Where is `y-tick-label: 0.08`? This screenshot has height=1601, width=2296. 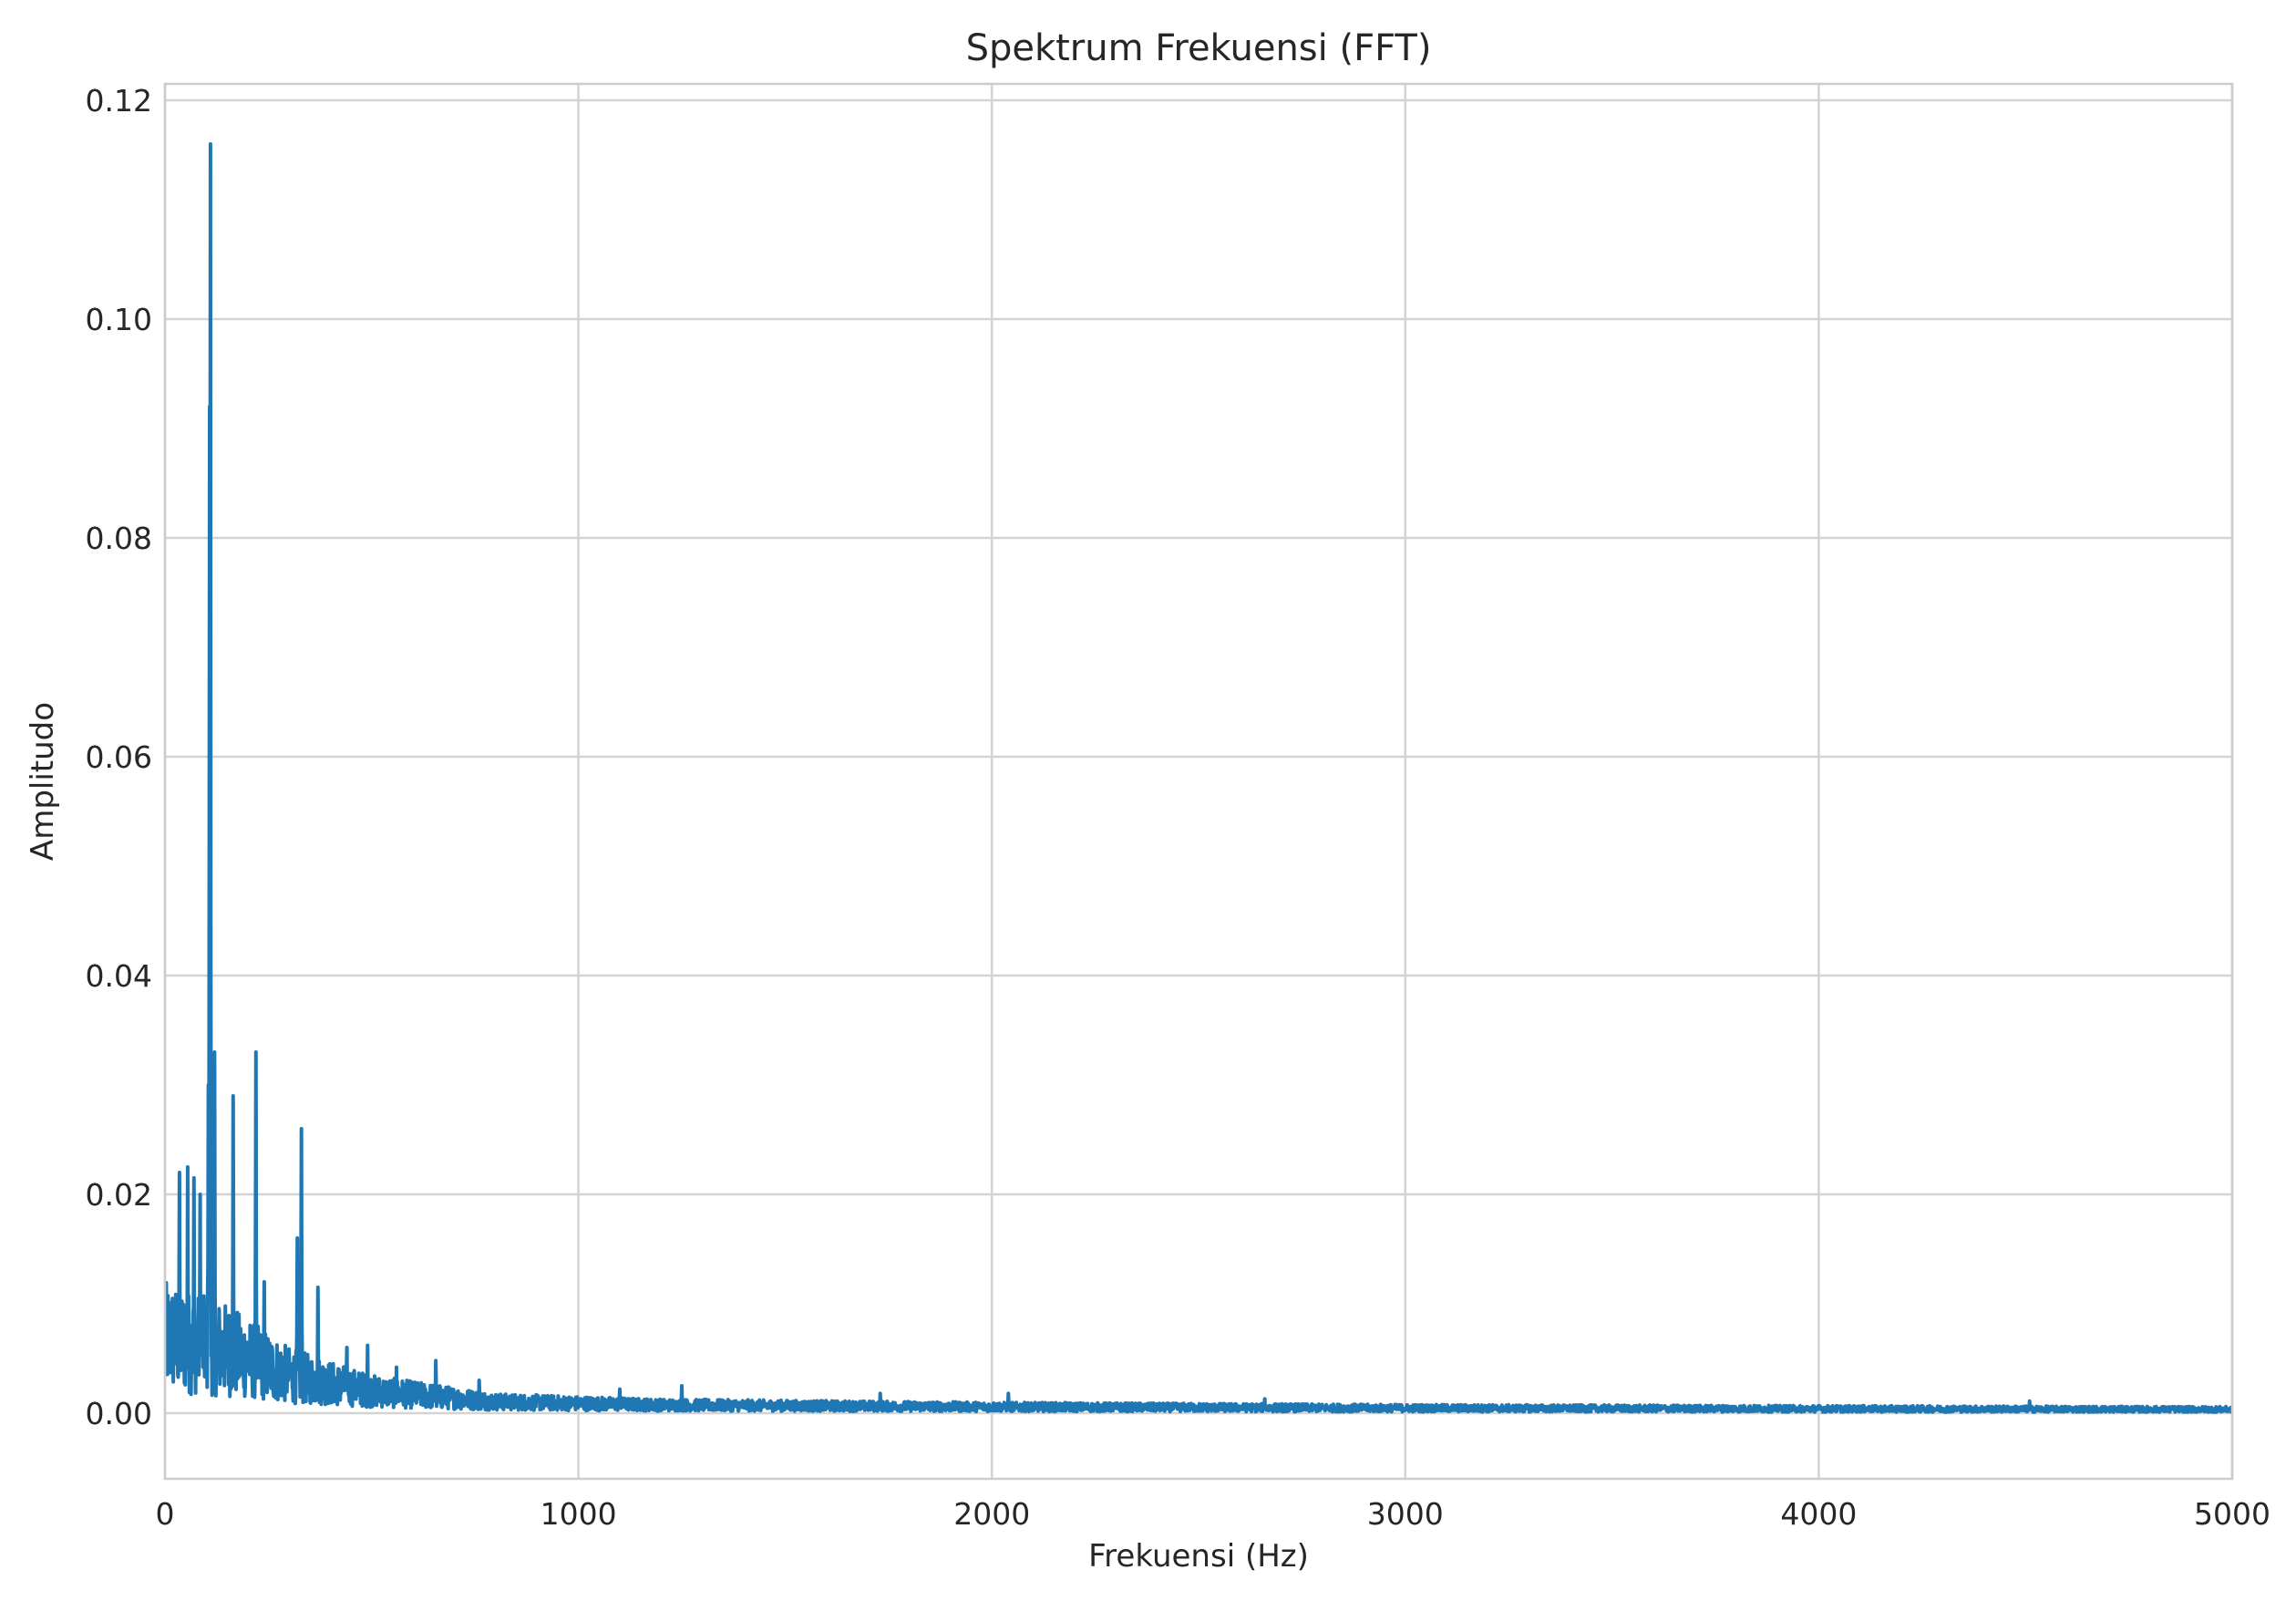
y-tick-label: 0.08 is located at coordinates (119, 538).